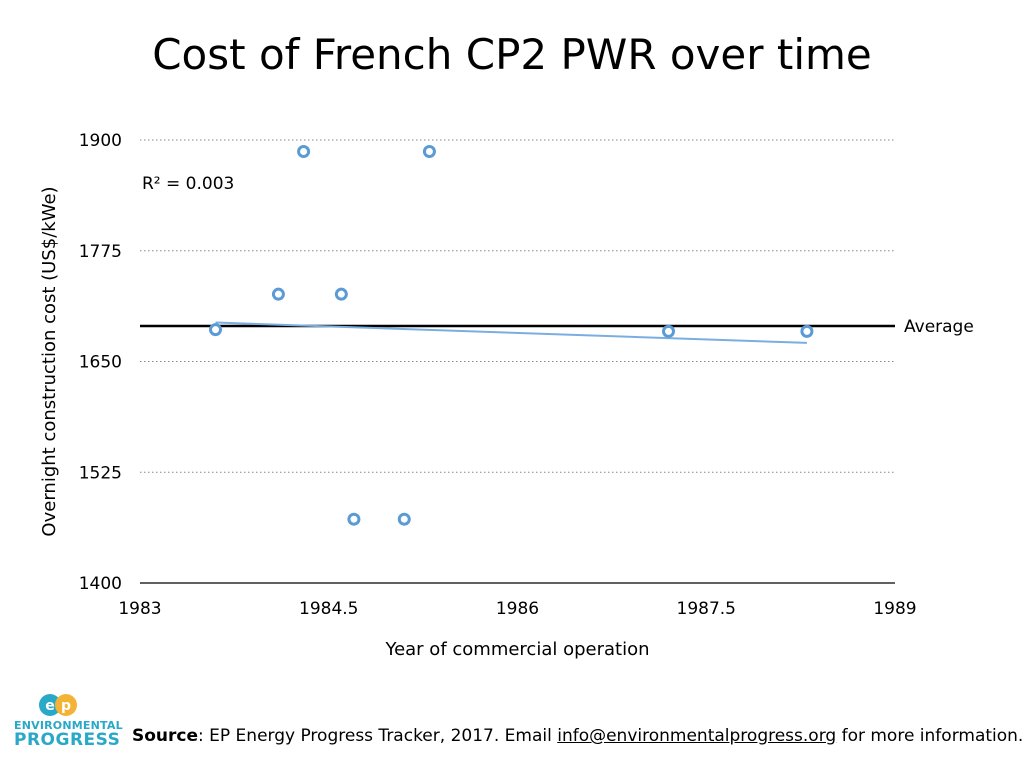  I want to click on y-tick-label: 1900, so click(100, 141).